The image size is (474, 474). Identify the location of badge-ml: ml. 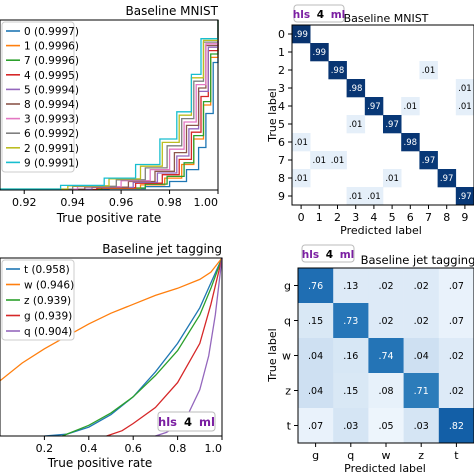
(347, 255).